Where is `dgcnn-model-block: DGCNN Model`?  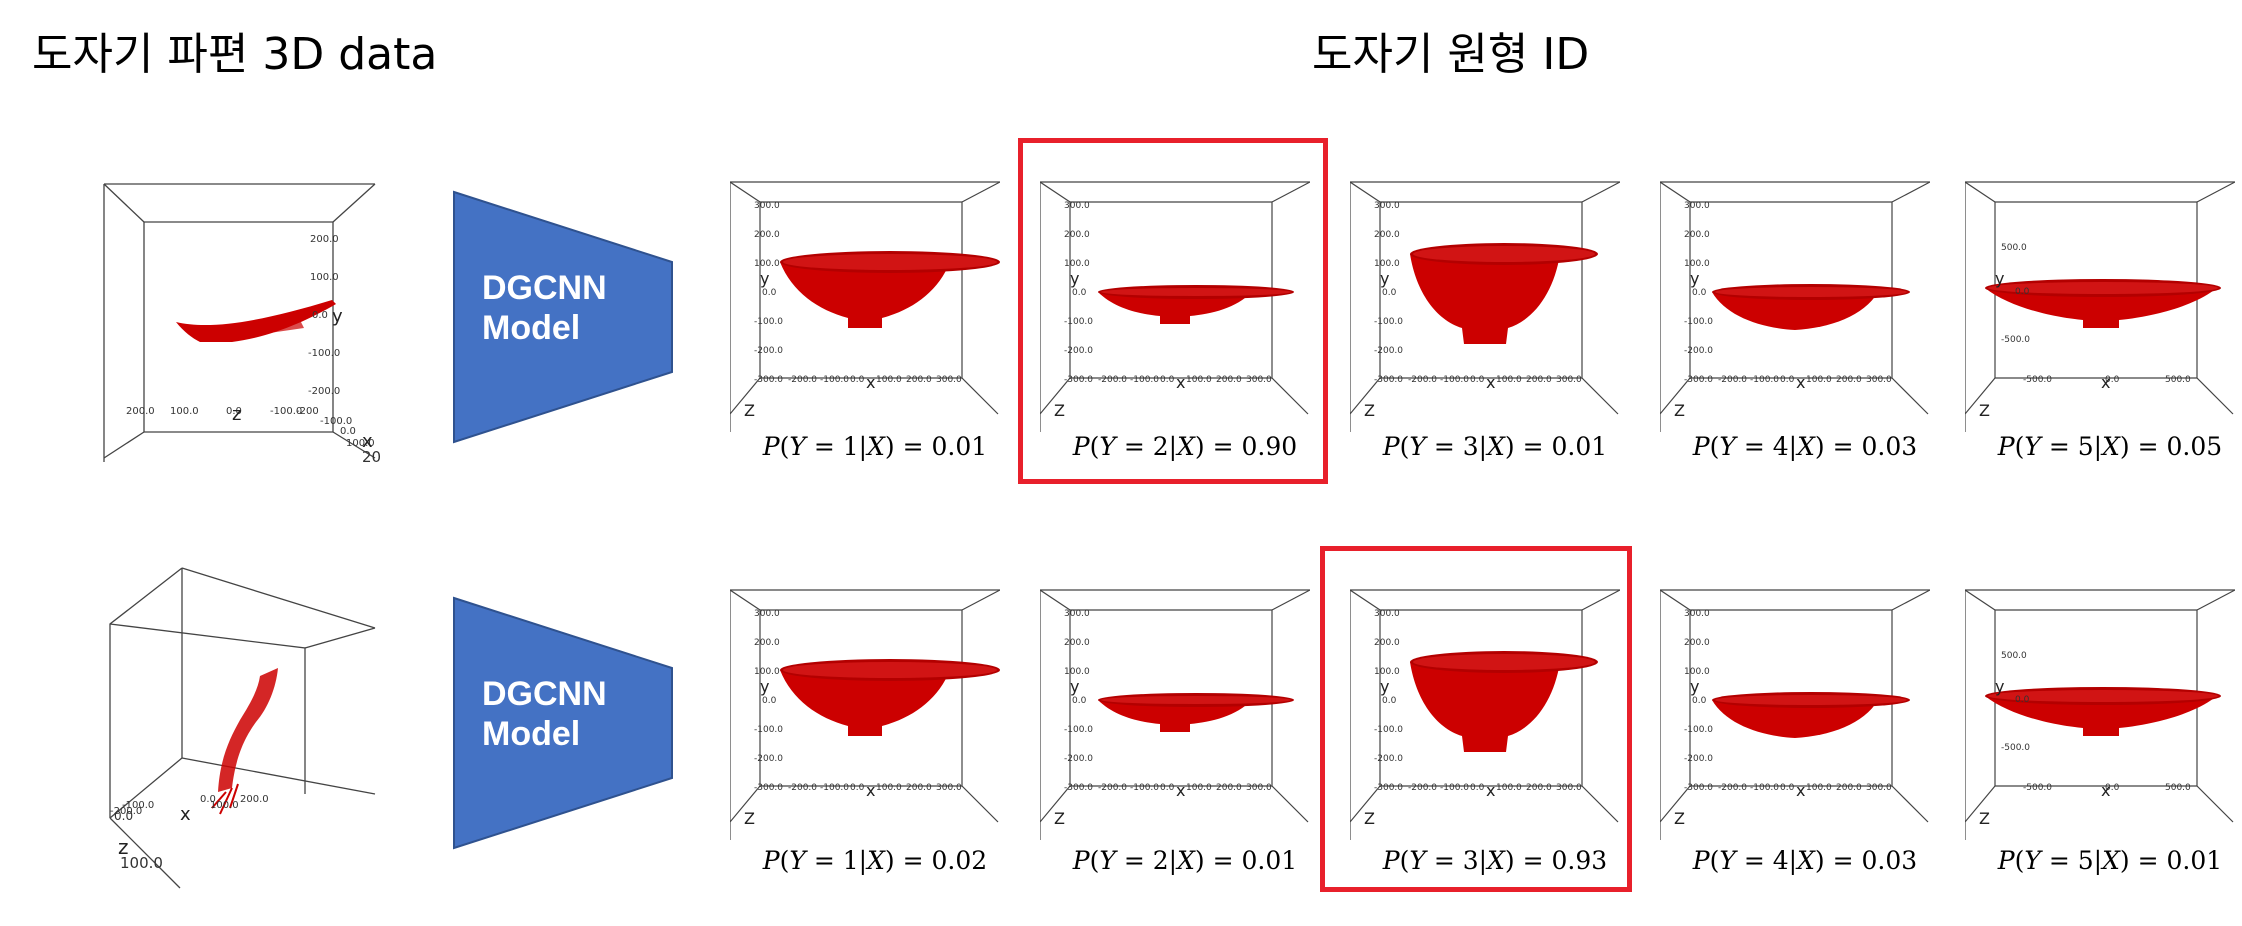
dgcnn-model-block: DGCNN Model is located at coordinates (563, 723).